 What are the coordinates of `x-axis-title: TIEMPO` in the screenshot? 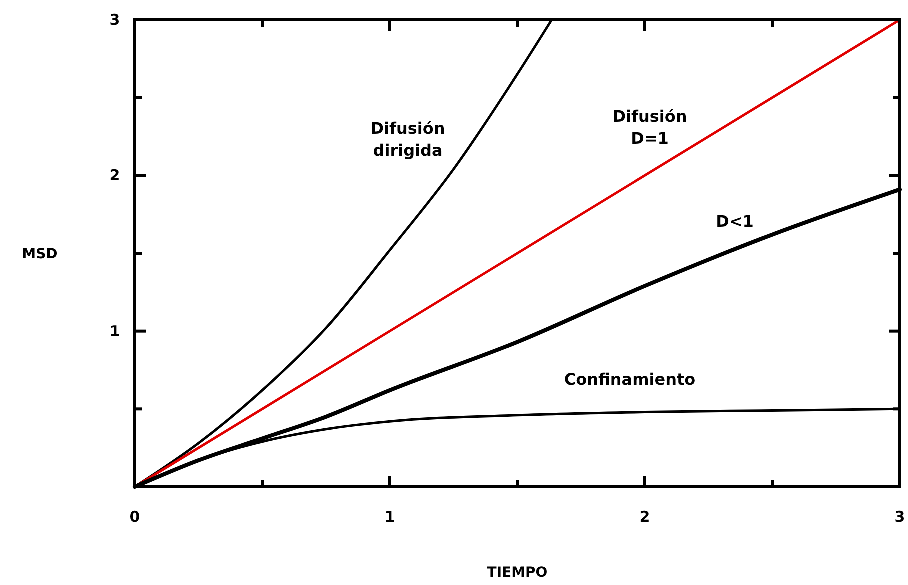 It's located at (517, 573).